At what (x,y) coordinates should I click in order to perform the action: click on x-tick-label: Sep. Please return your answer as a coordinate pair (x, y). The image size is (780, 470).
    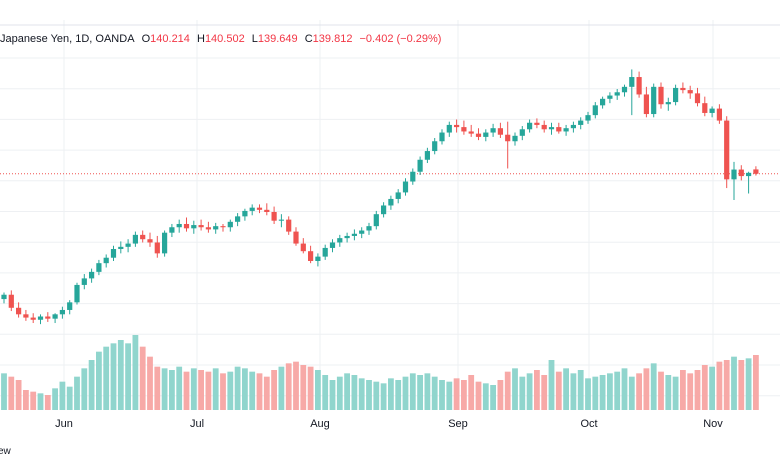
    Looking at the image, I should click on (458, 424).